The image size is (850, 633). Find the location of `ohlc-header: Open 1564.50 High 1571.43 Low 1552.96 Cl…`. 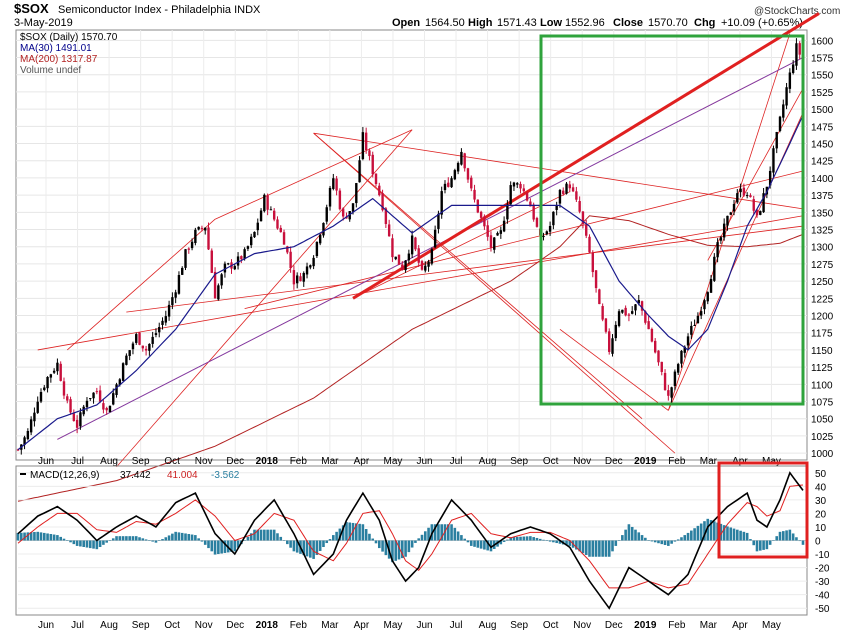

ohlc-header: Open 1564.50 High 1571.43 Low 1552.96 Cl… is located at coordinates (597, 23).